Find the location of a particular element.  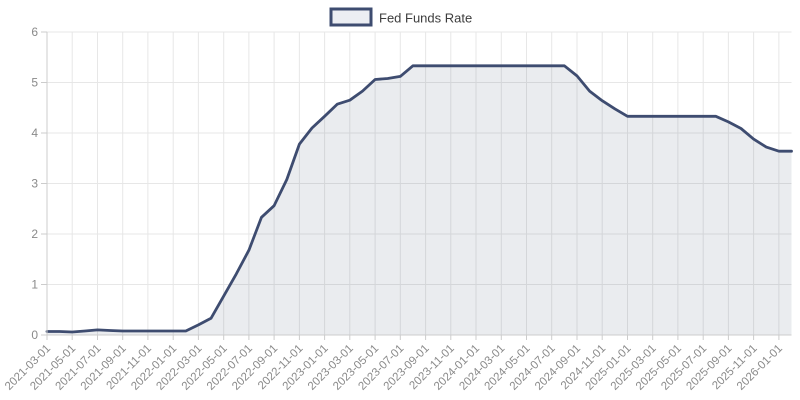

legend-swatch is located at coordinates (351, 17).